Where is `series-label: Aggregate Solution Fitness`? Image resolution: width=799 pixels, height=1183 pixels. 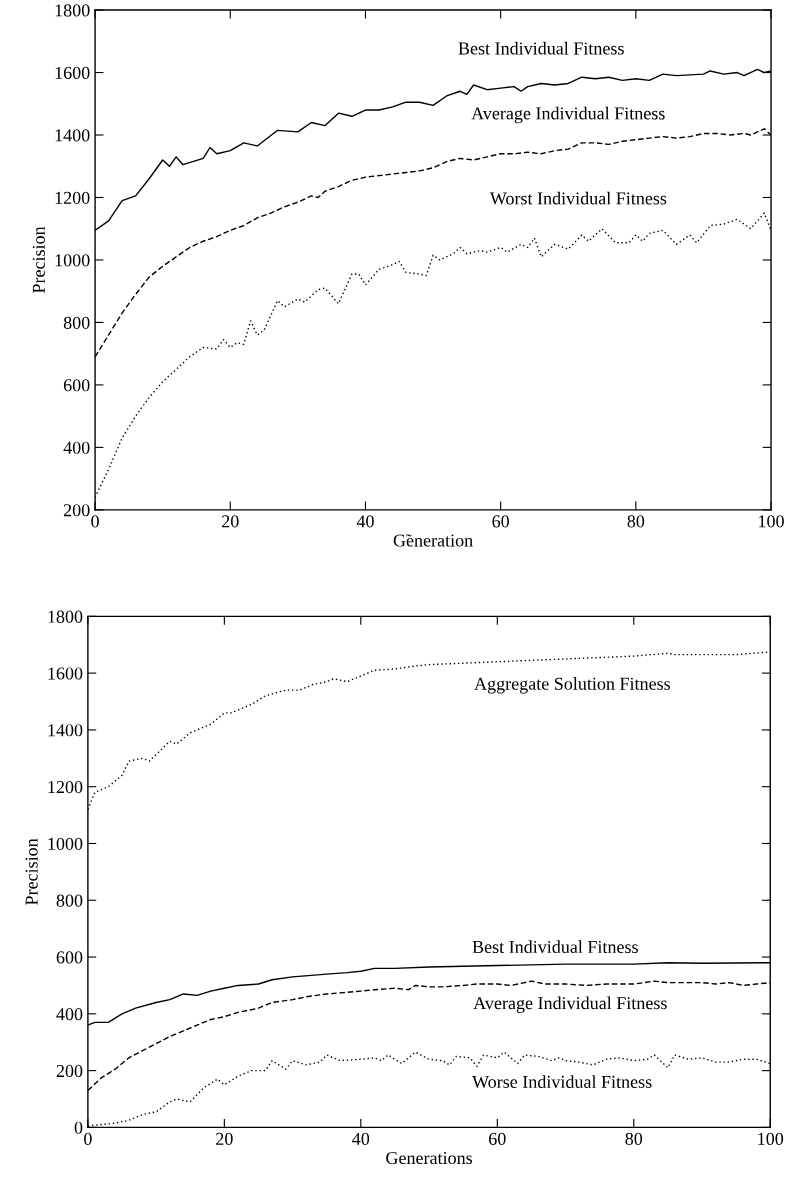 series-label: Aggregate Solution Fitness is located at coordinates (572, 685).